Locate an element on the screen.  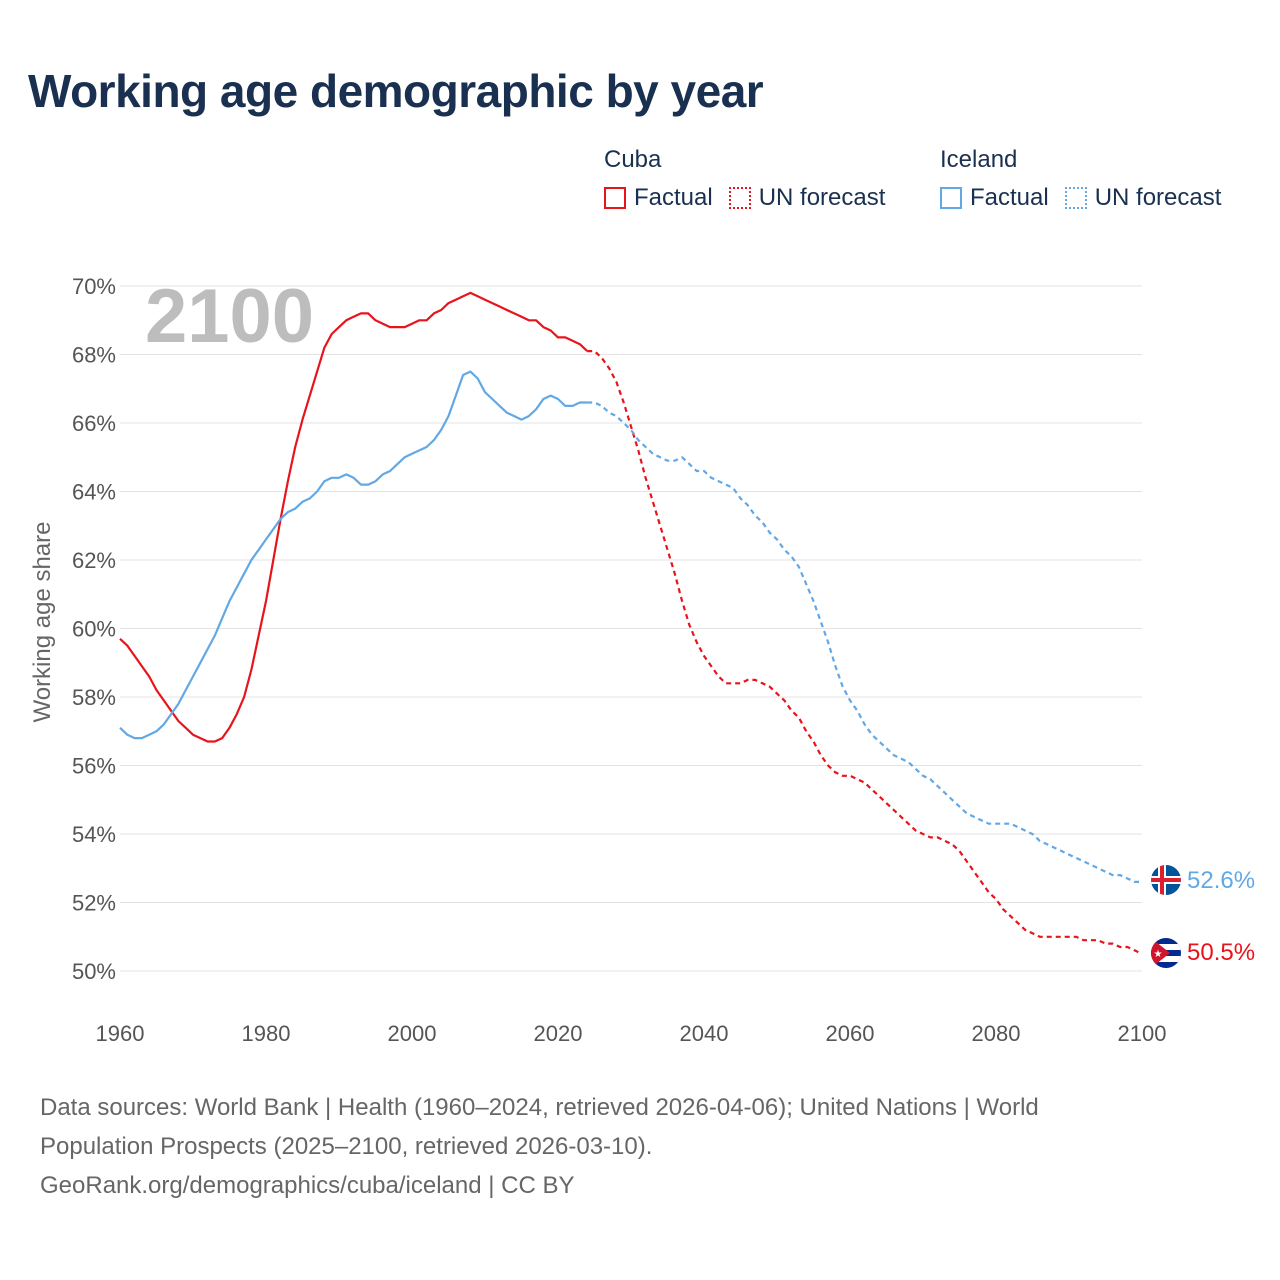
y-tick-label: 62% is located at coordinates (94, 560).